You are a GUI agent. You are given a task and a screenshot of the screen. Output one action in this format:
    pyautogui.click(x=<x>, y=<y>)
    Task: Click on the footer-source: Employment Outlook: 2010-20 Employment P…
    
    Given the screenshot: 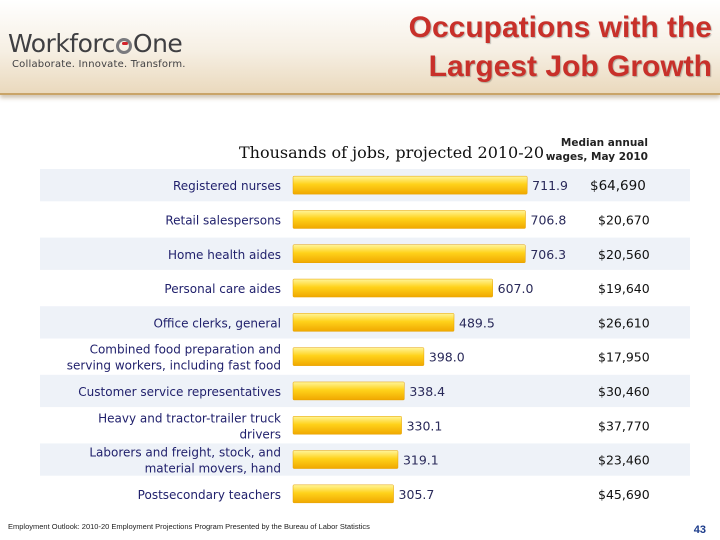 What is the action you would take?
    pyautogui.click(x=189, y=526)
    